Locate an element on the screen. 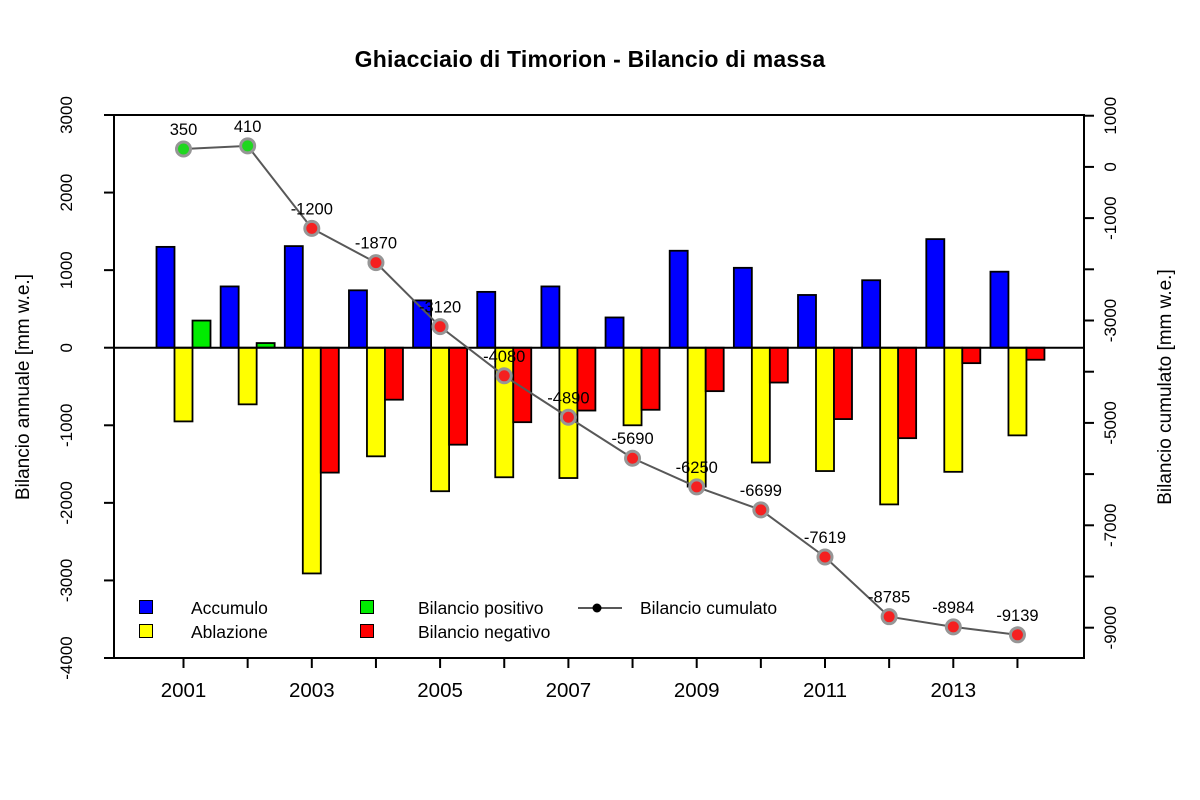  cumulato-point-2014 is located at coordinates (1017, 635).